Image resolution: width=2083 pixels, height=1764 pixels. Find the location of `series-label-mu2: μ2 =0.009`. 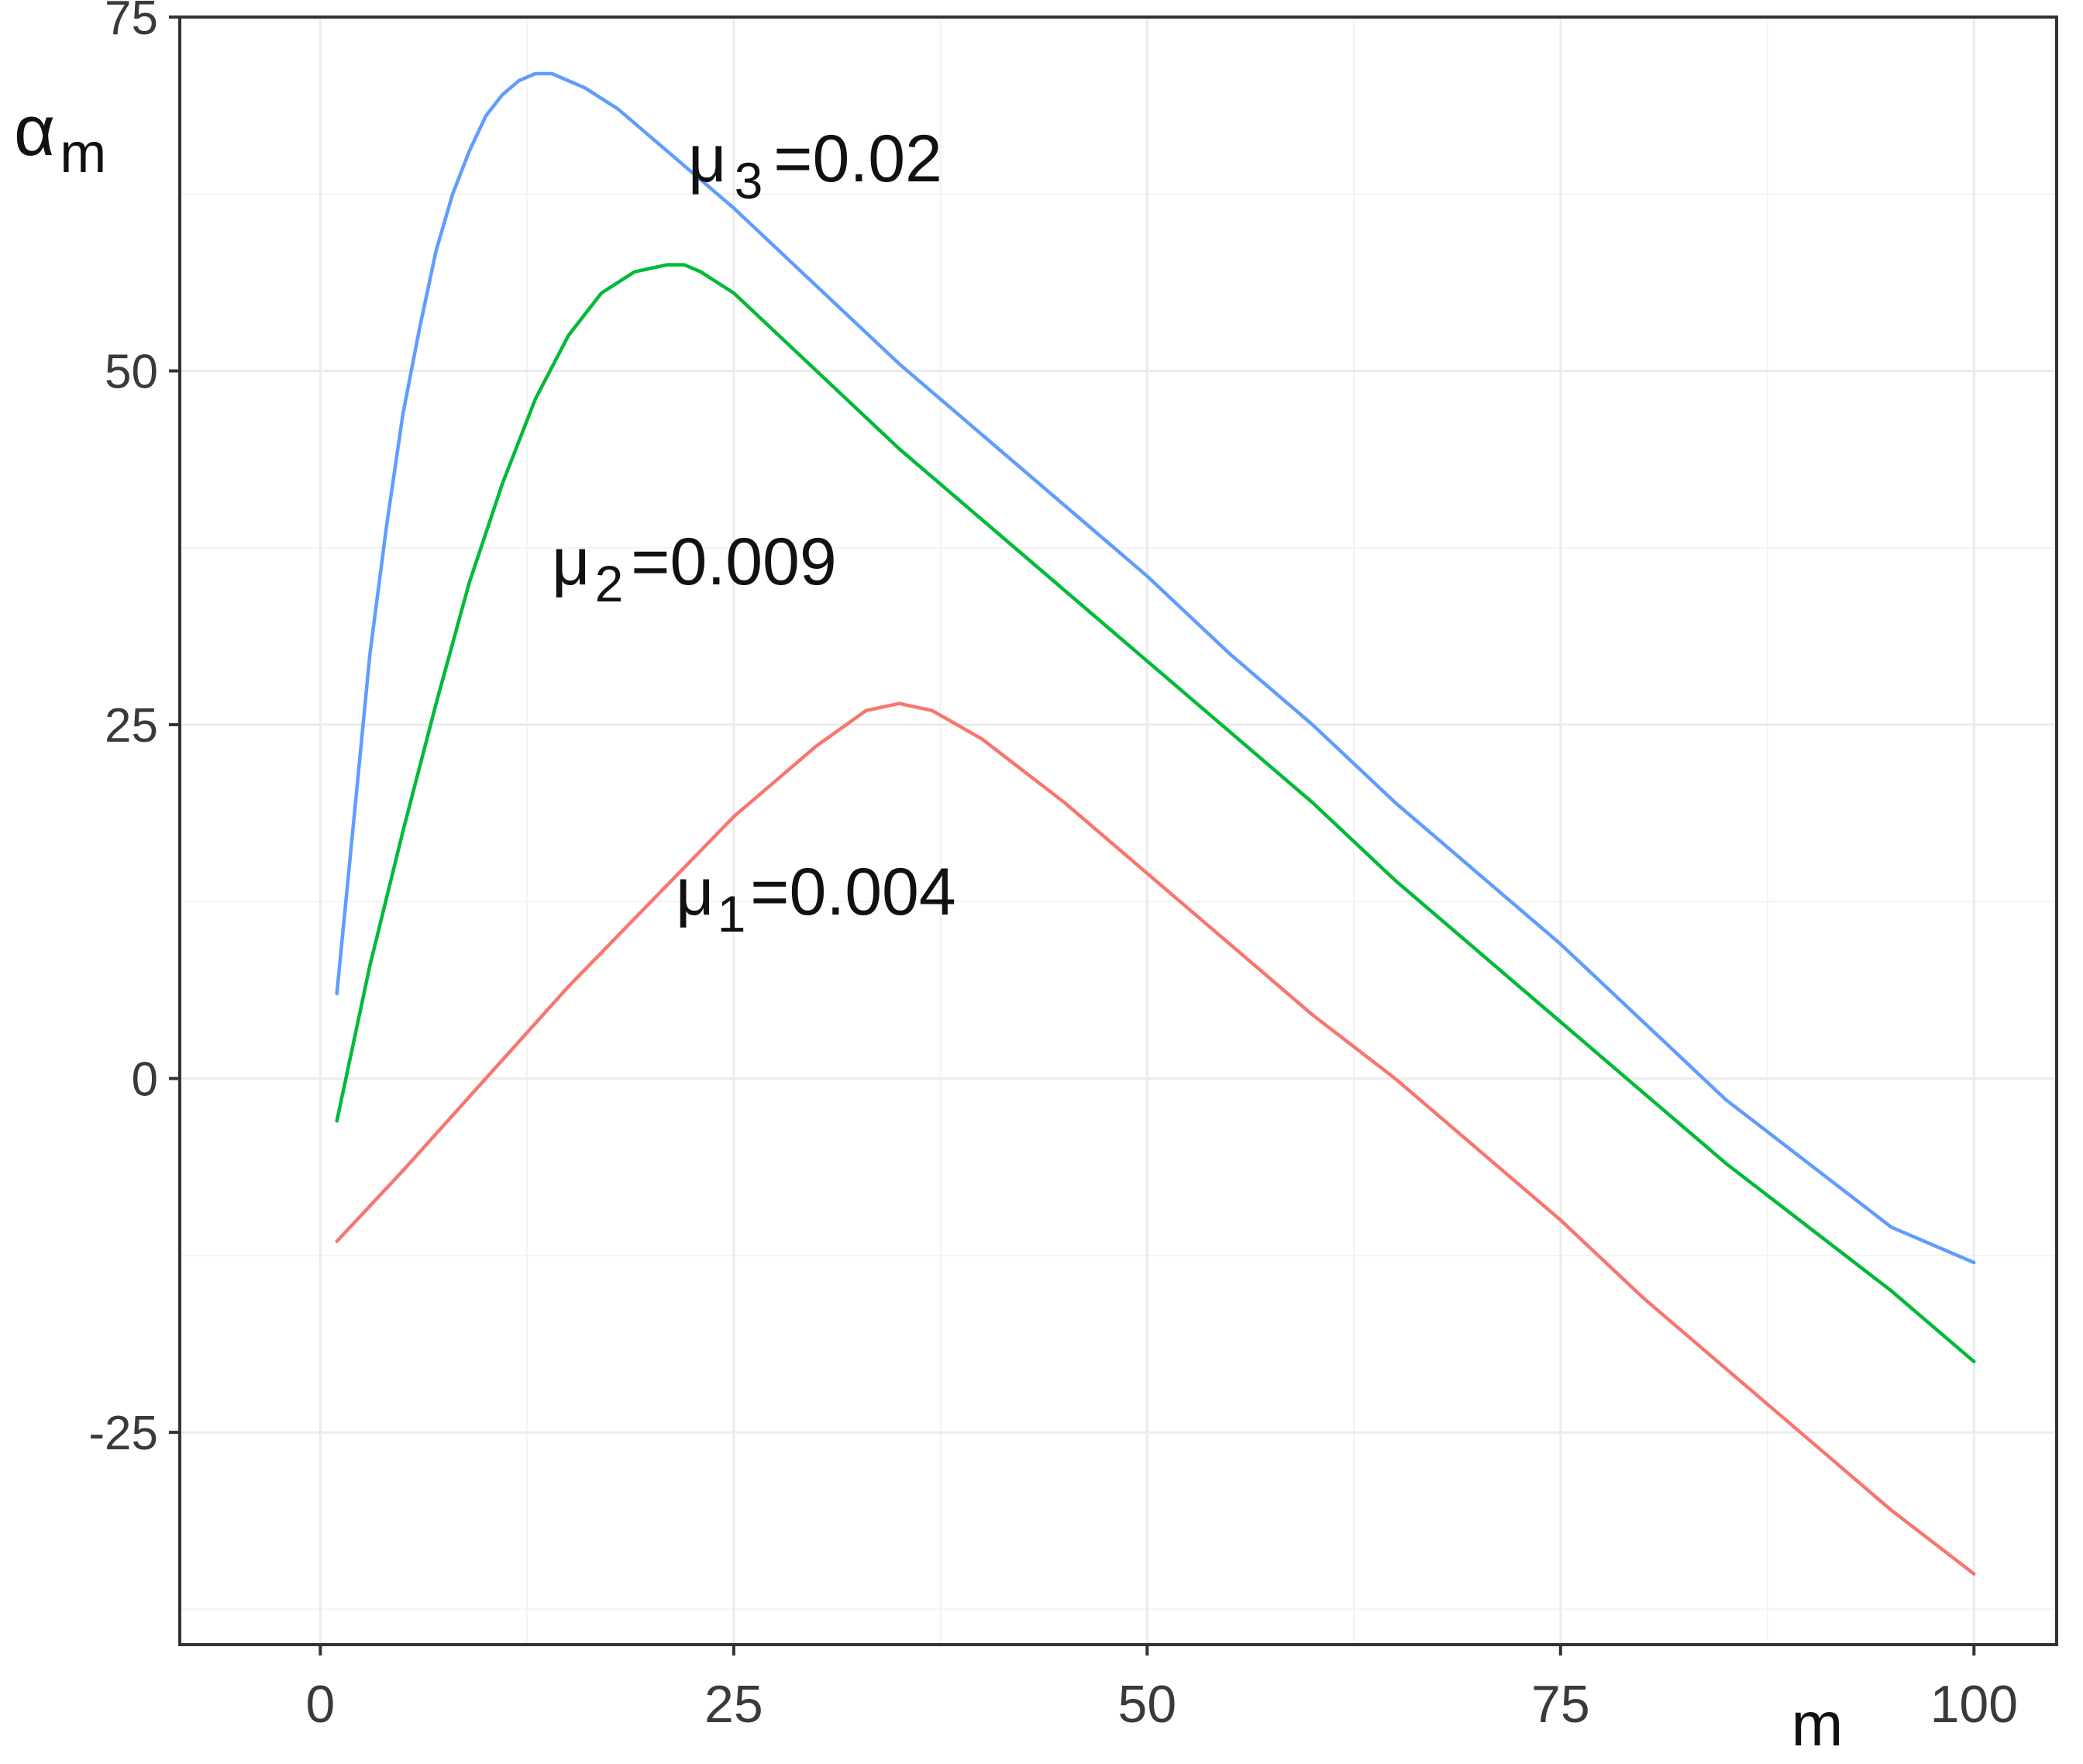

series-label-mu2: μ2 =0.009 is located at coordinates (694, 568).